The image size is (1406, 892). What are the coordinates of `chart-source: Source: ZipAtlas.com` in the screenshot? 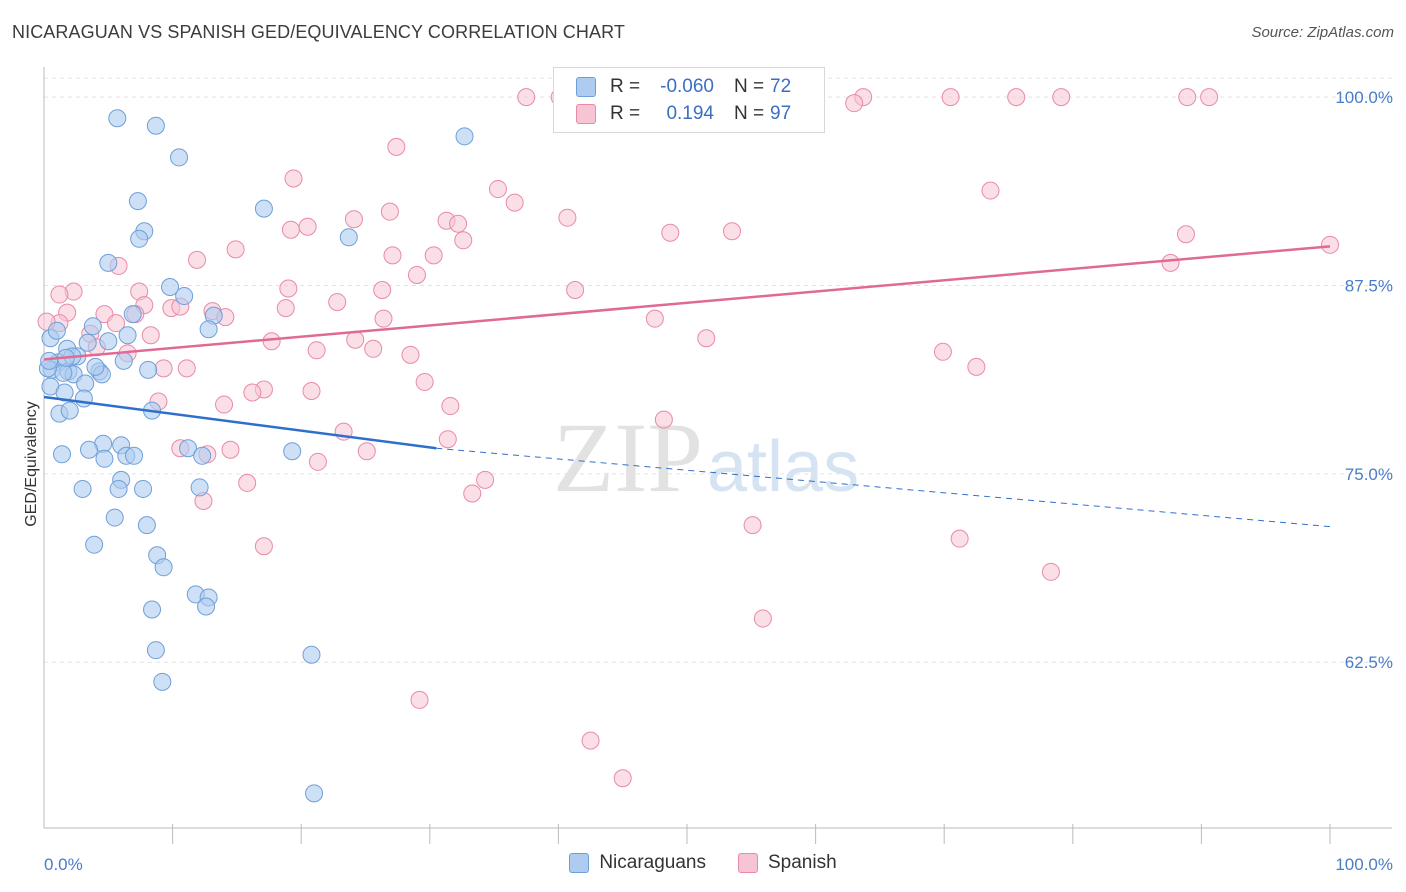 It's located at (1322, 32).